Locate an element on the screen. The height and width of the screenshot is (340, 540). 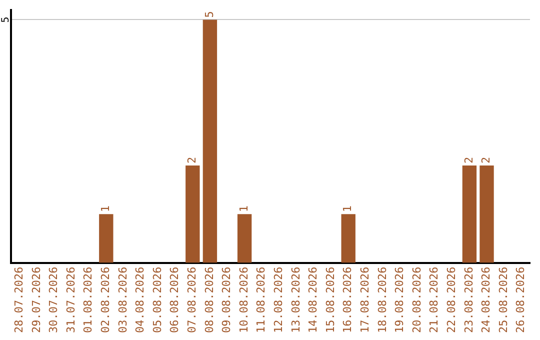
x-tick-label: 22.08.2026 is located at coordinates (451, 300).